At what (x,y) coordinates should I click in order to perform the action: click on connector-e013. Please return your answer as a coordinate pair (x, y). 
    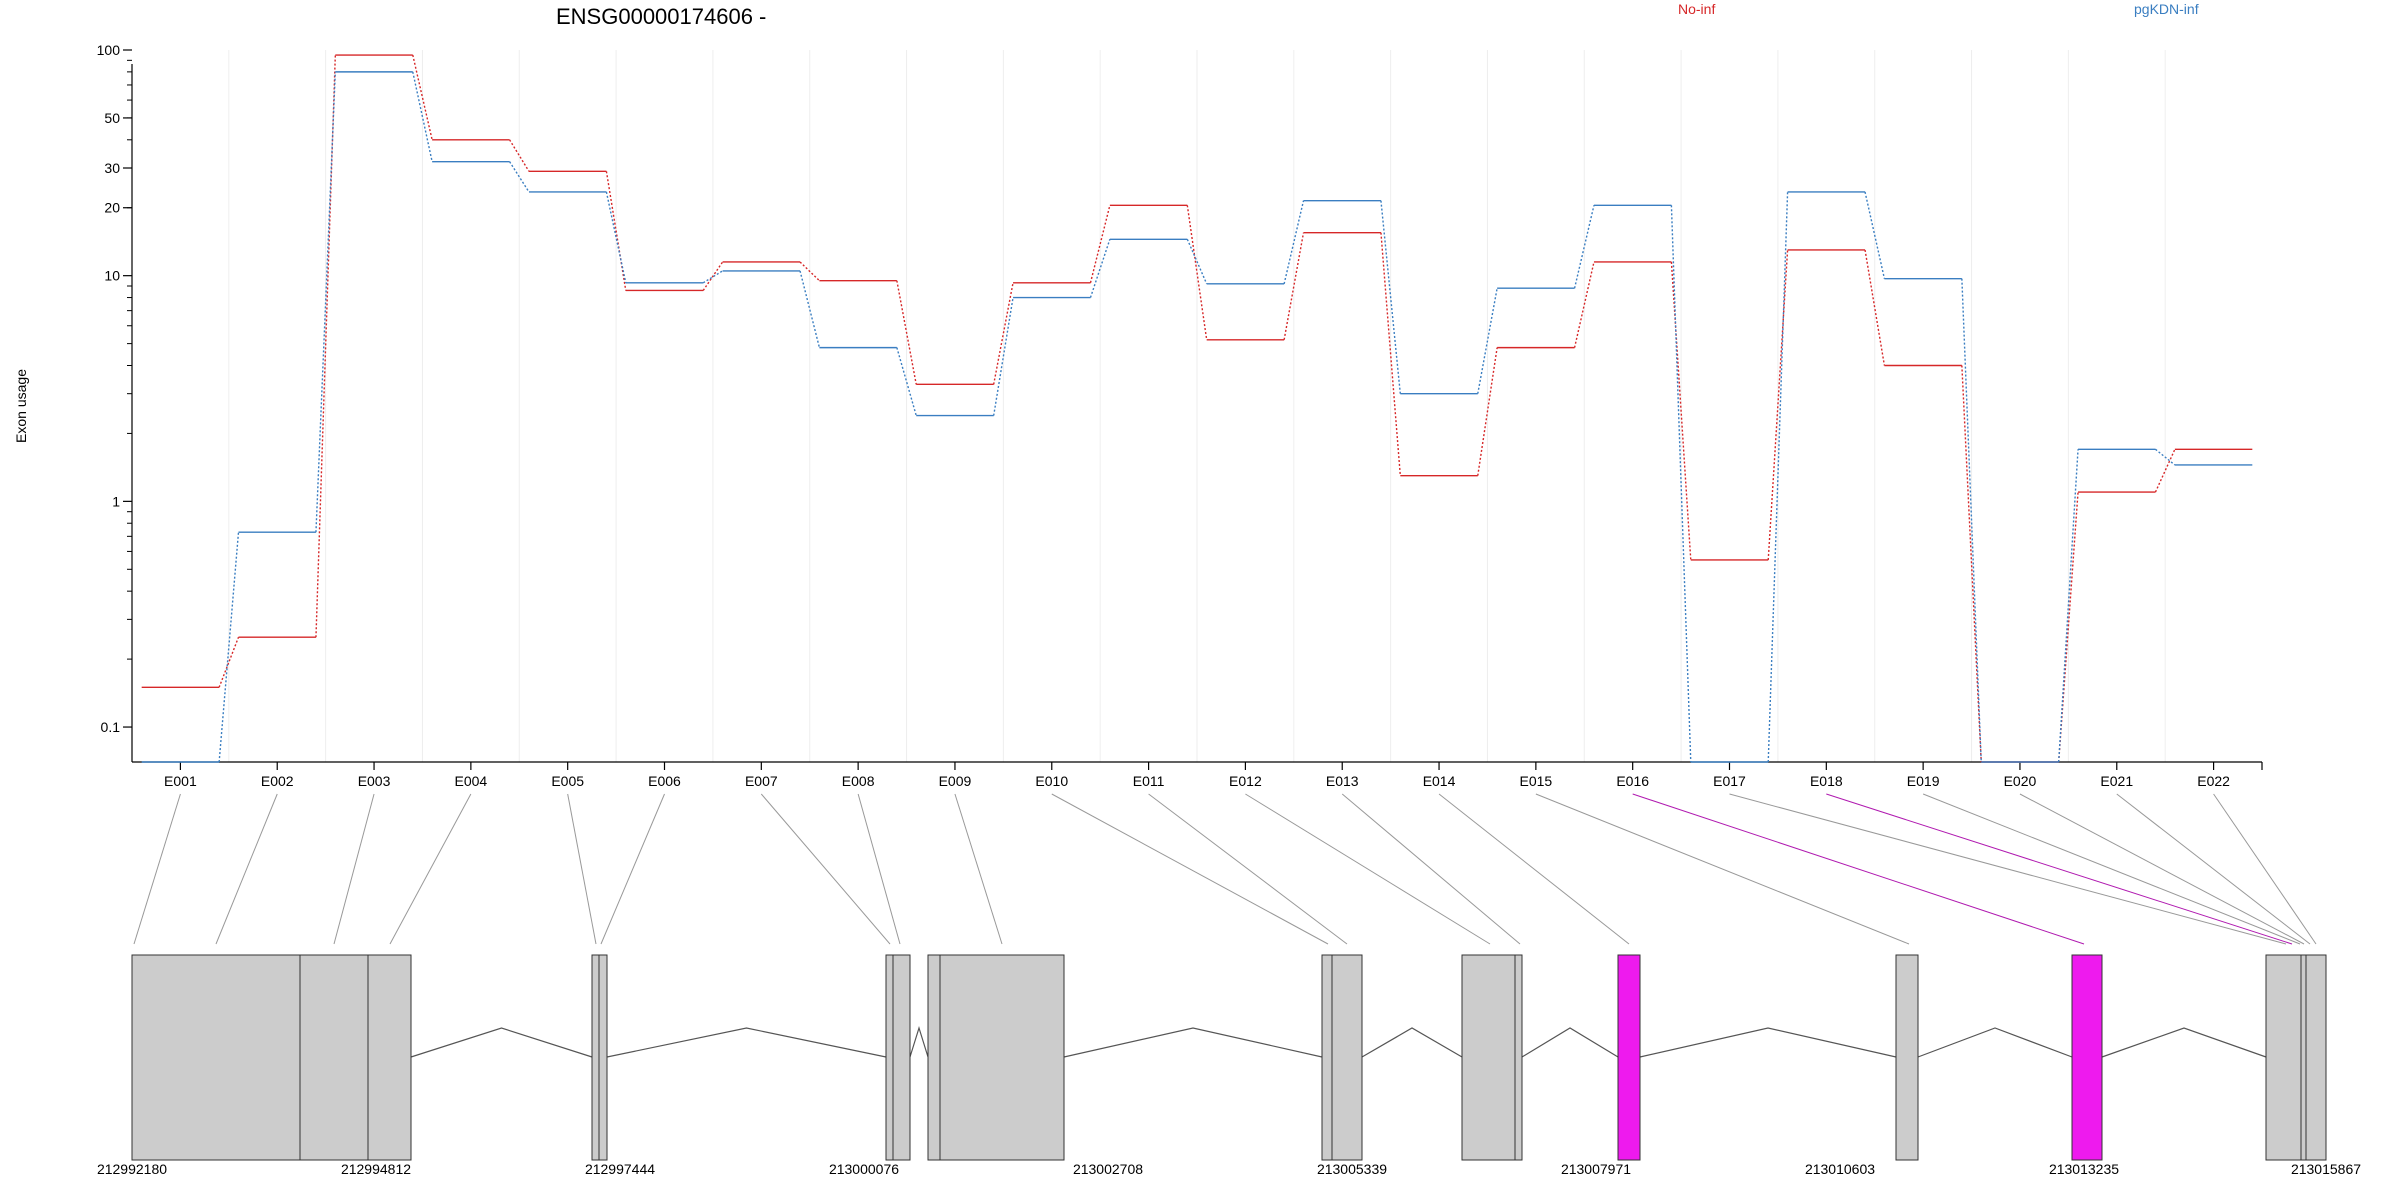
    Looking at the image, I should click on (1431, 869).